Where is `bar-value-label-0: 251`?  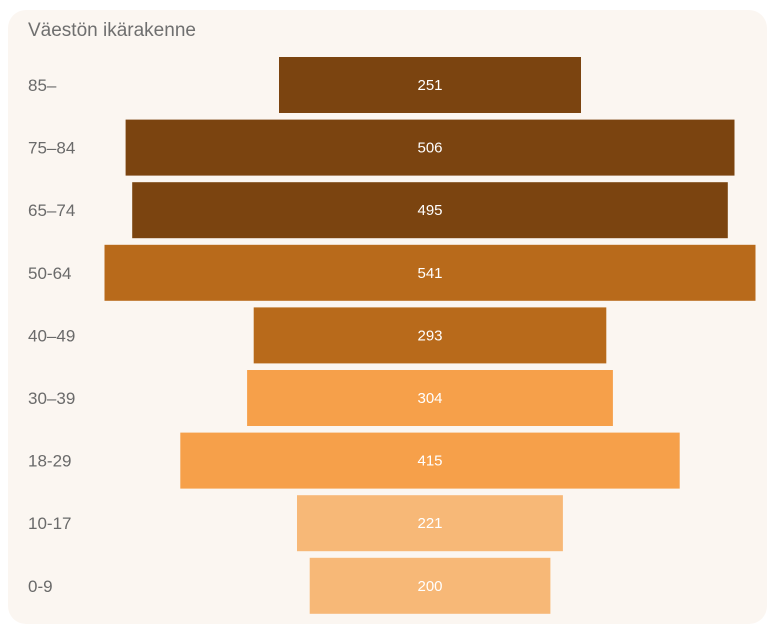
bar-value-label-0: 251 is located at coordinates (429, 85).